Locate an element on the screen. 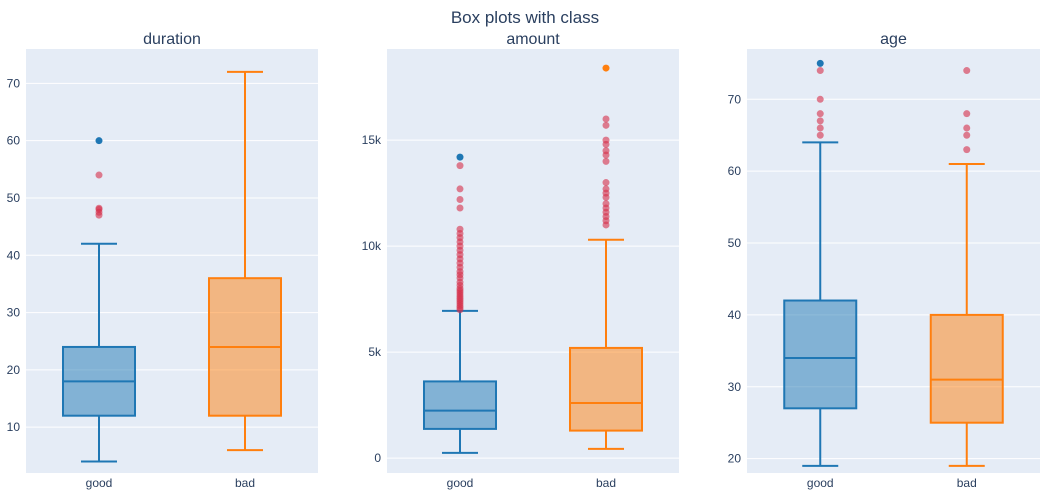  y-tick-label: 15k is located at coordinates (372, 140).